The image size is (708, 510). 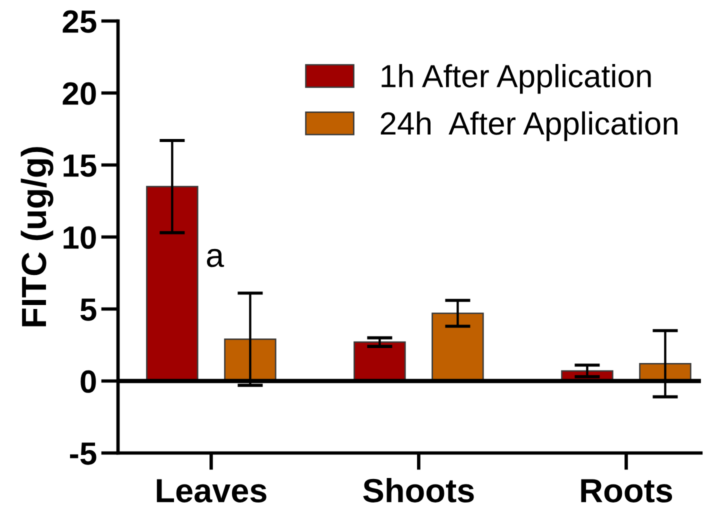 What do you see at coordinates (83, 453) in the screenshot?
I see `y-tick-label: -5` at bounding box center [83, 453].